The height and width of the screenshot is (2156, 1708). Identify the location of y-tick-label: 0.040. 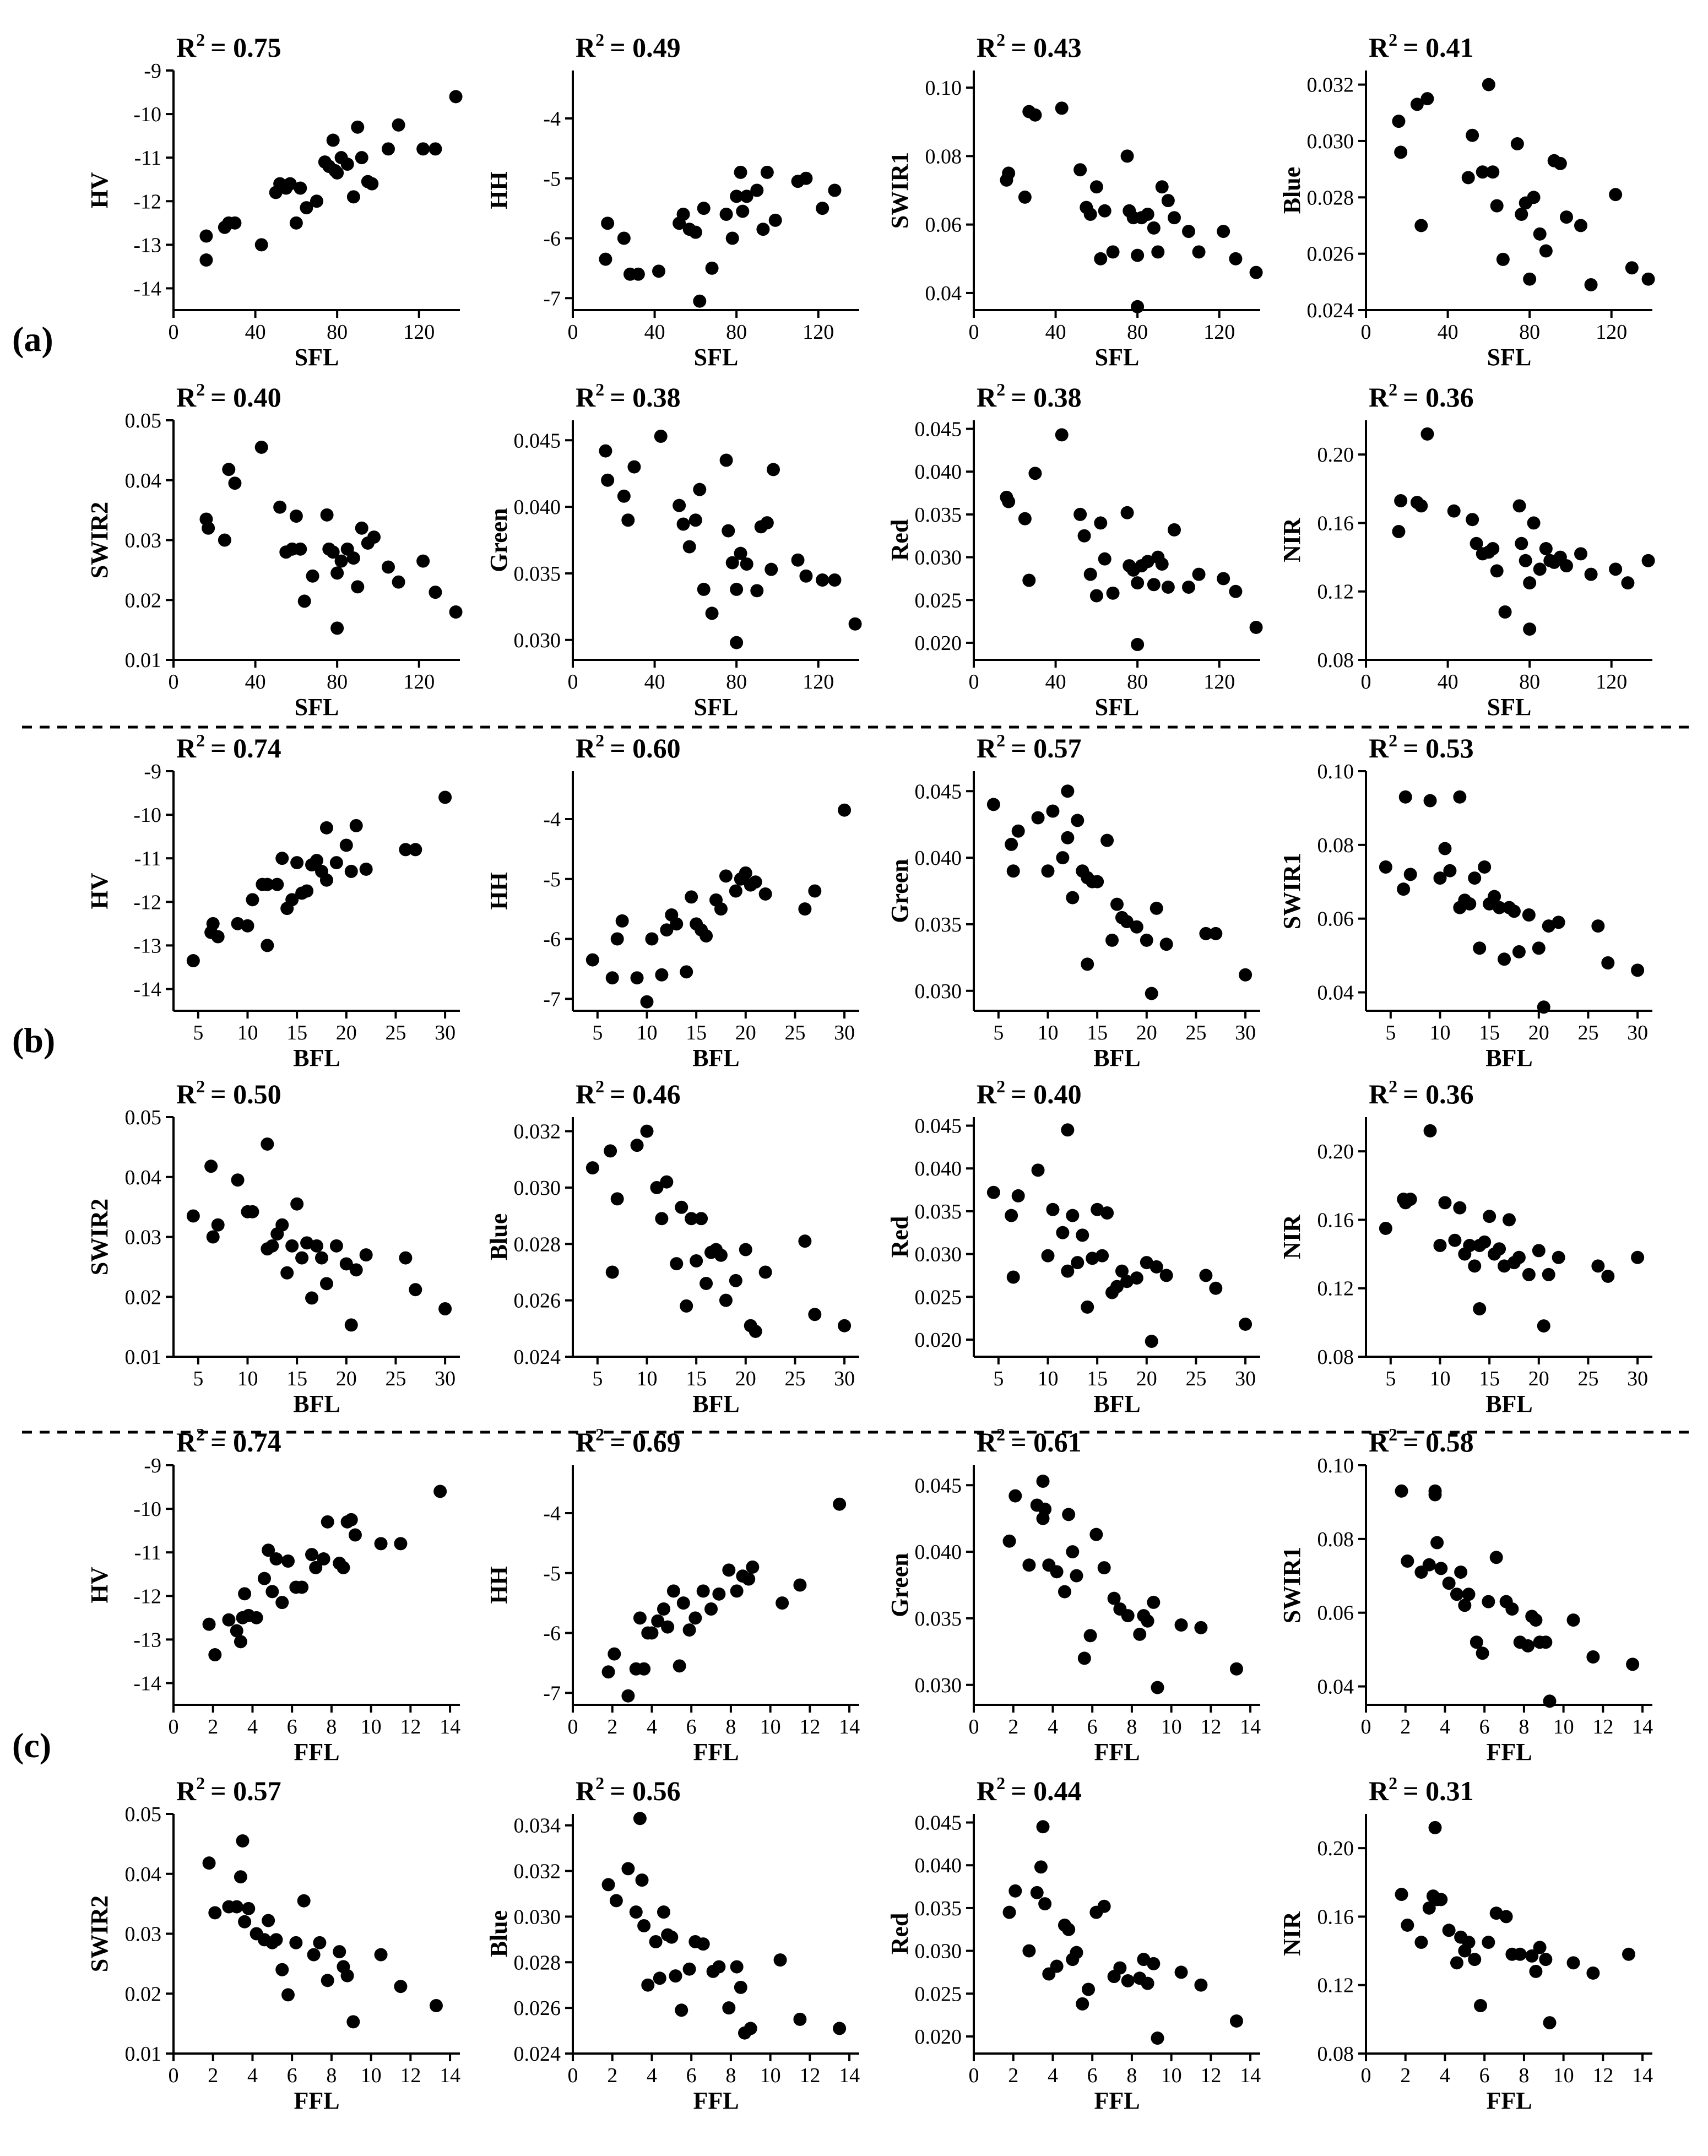
(938, 858).